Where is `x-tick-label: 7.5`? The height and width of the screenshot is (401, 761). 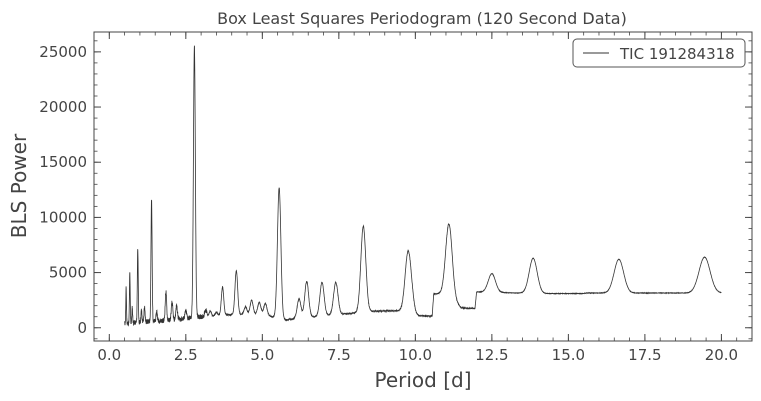 x-tick-label: 7.5 is located at coordinates (339, 355).